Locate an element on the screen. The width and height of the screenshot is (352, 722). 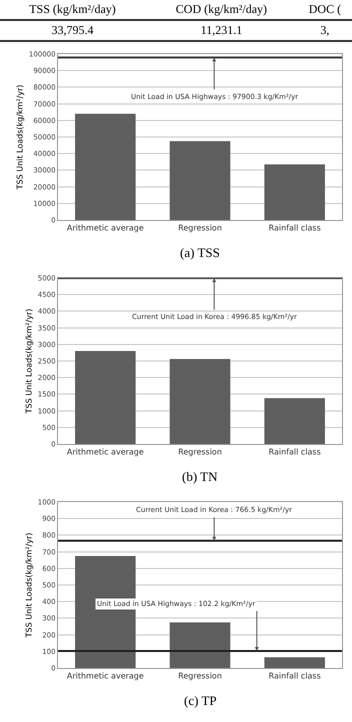
text: 3, is located at coordinates (325, 30).